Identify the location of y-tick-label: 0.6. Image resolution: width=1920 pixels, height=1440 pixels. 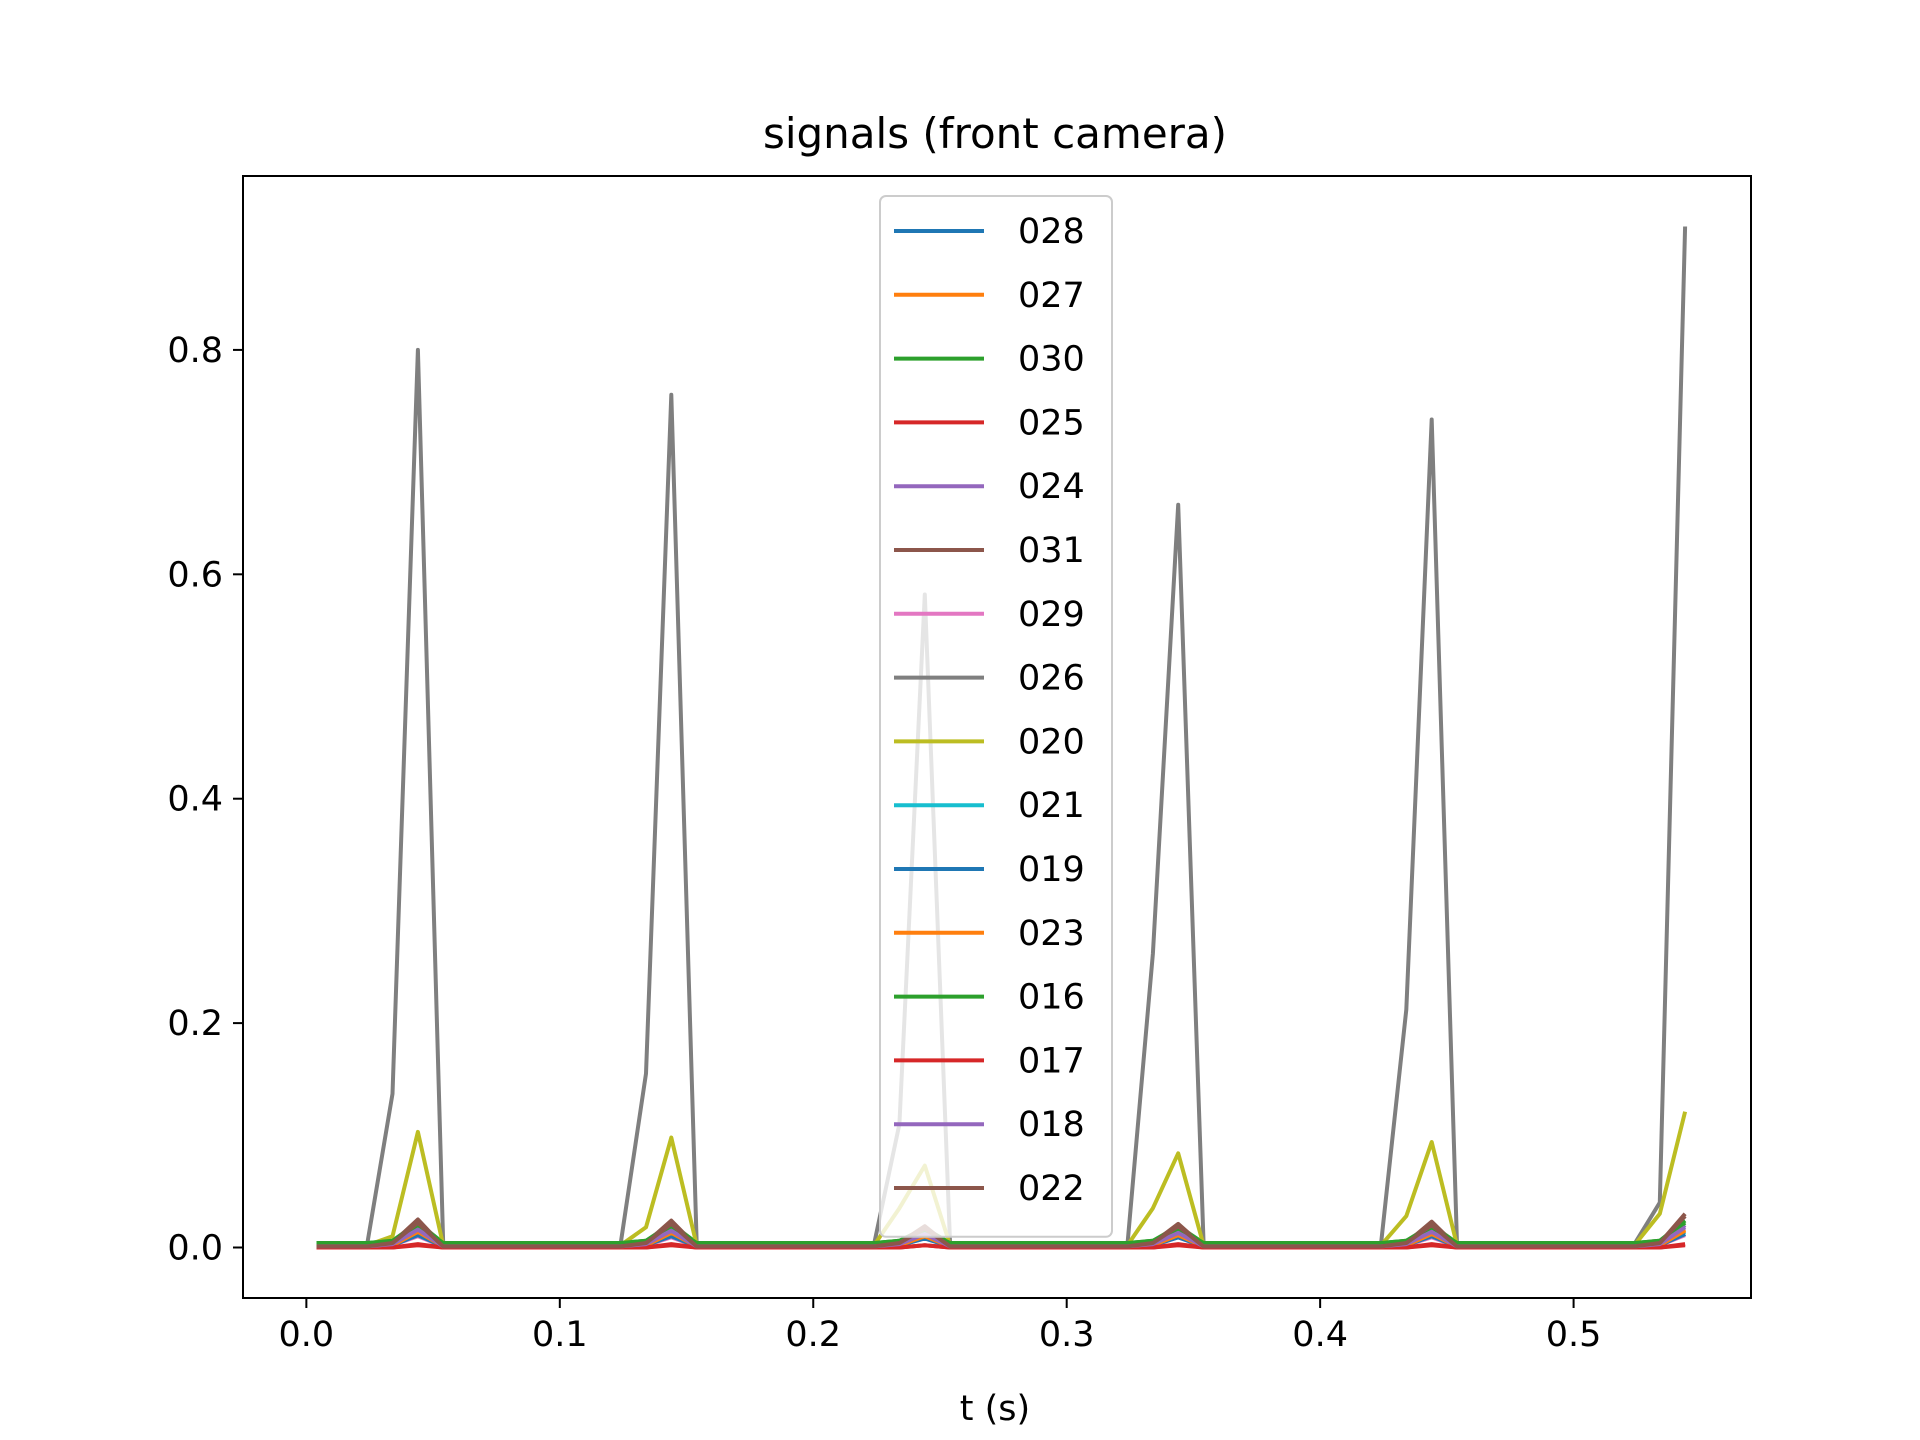
(195, 575).